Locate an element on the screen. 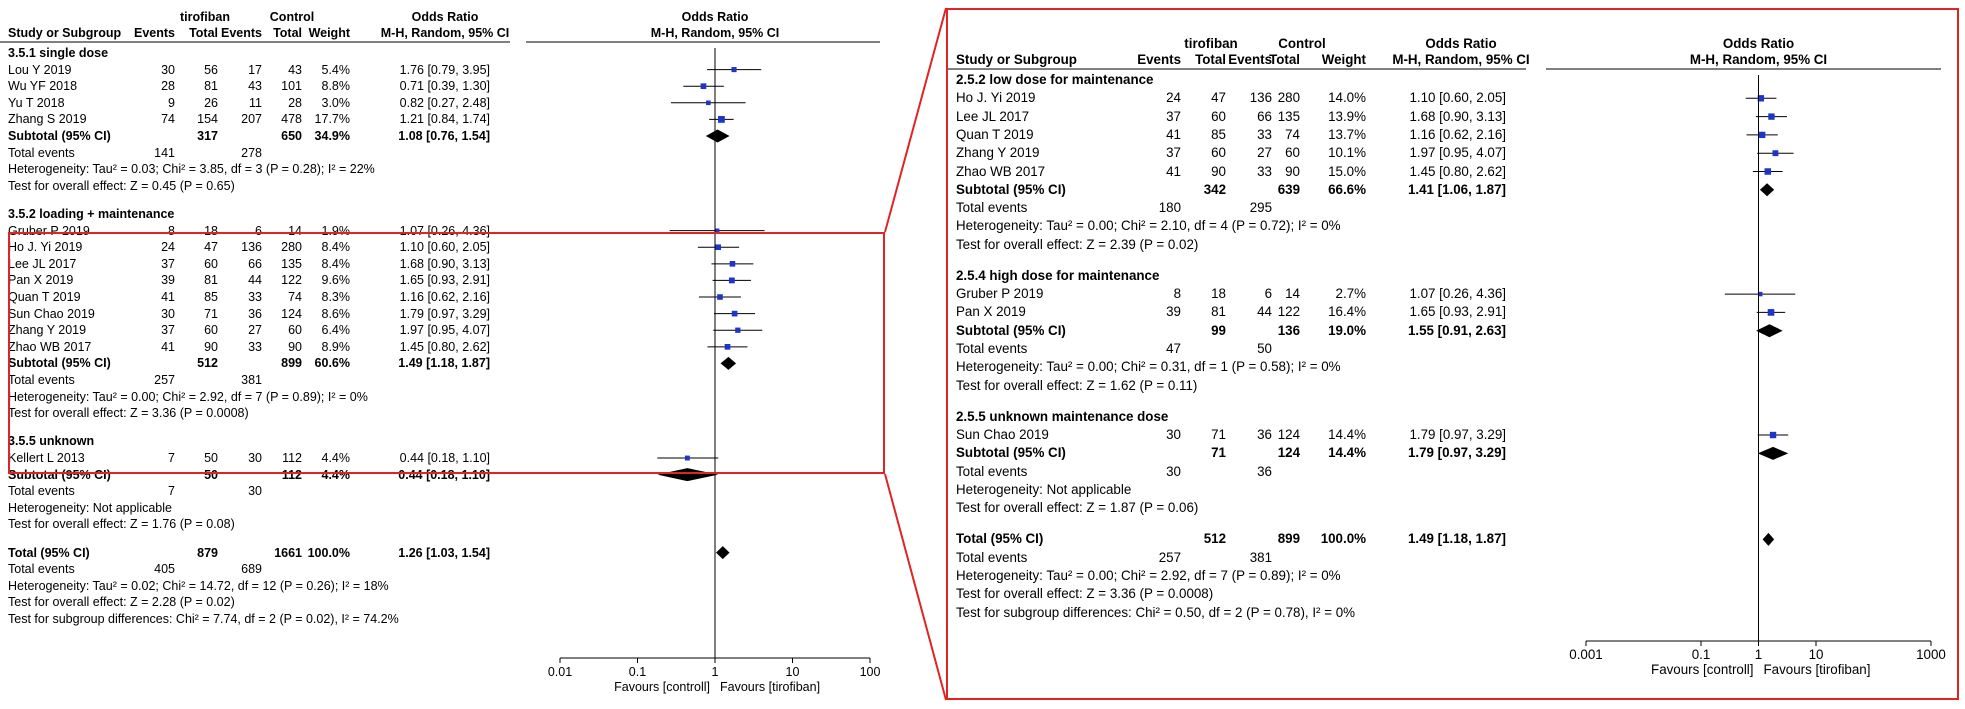 The image size is (1965, 709). events-ctrl: 136 is located at coordinates (1260, 98).